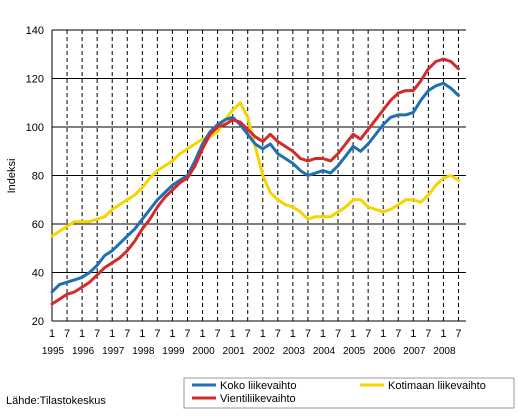 Image resolution: width=519 pixels, height=416 pixels. Describe the element at coordinates (384, 351) in the screenshot. I see `x-year-label: 2006` at that location.